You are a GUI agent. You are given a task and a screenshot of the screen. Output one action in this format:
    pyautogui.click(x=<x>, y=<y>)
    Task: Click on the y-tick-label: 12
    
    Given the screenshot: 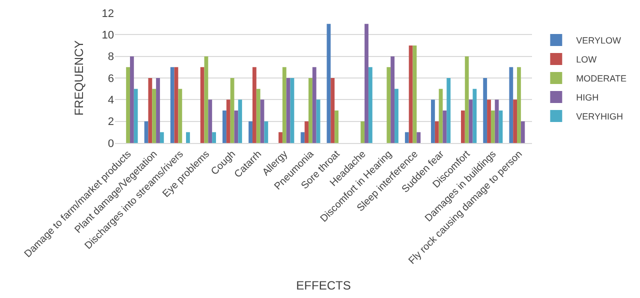 What is the action you would take?
    pyautogui.click(x=108, y=14)
    